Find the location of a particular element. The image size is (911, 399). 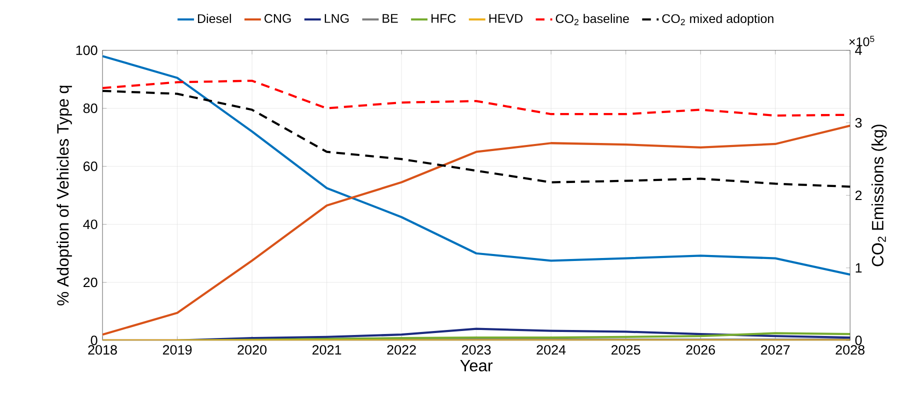

x-tick-label: 2021 is located at coordinates (327, 349).